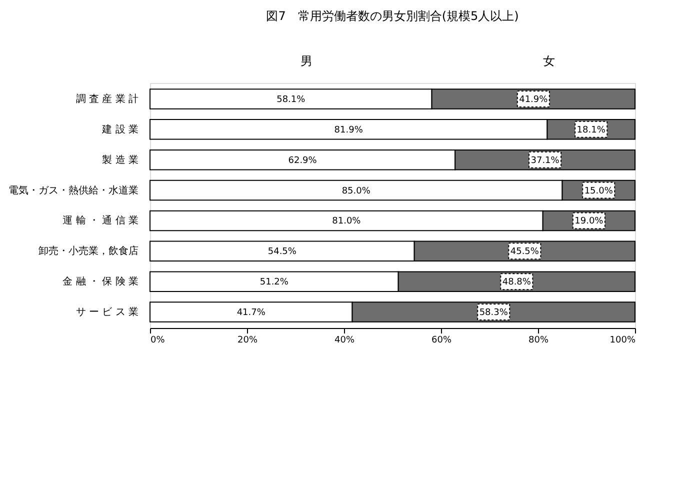 The height and width of the screenshot is (480, 673). I want to click on data-label: 51.2%, so click(274, 283).